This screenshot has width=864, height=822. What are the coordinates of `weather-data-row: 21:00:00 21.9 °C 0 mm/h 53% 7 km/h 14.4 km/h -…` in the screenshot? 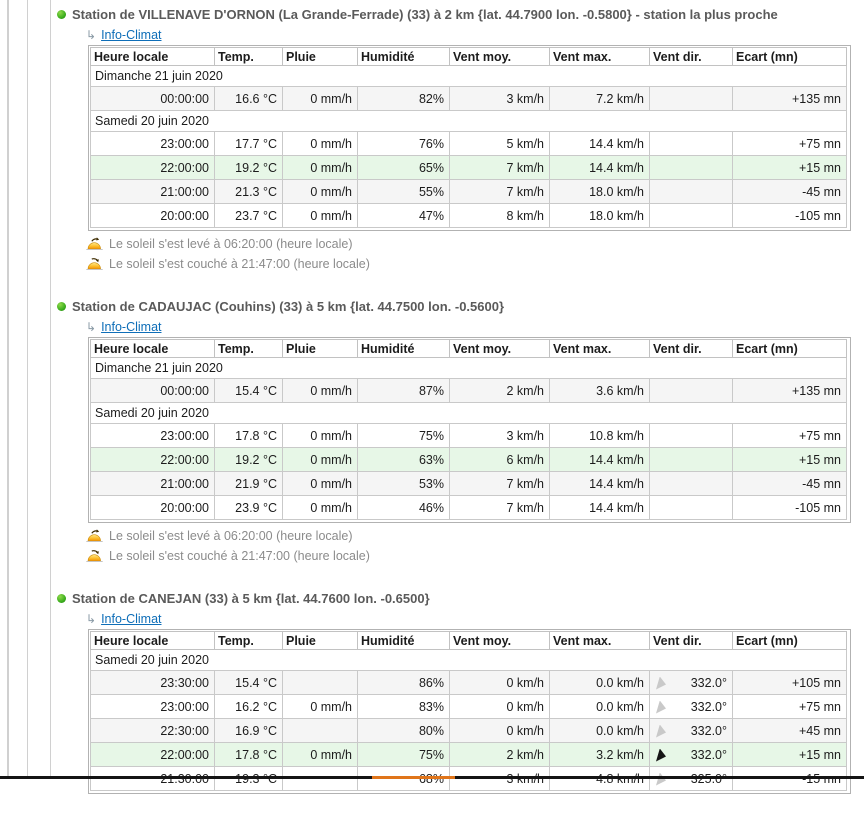 It's located at (468, 483).